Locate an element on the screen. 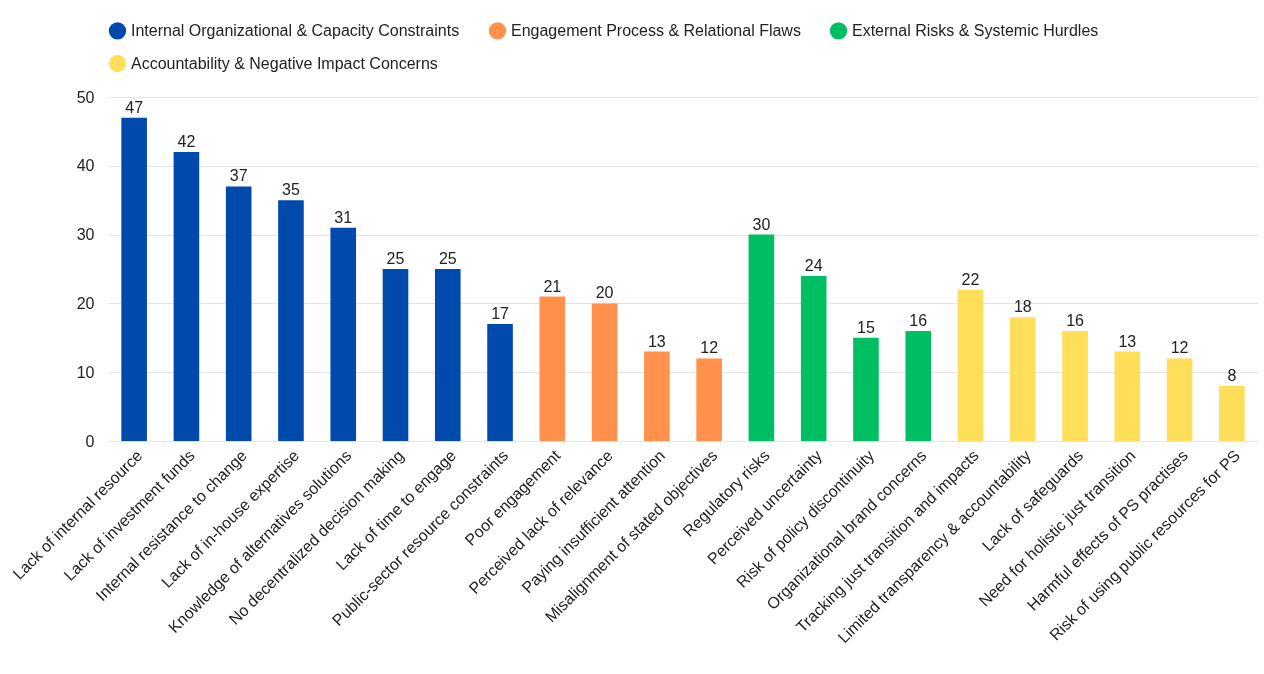 The image size is (1264, 674). legend-label: External Risks & Systemic Hurdles is located at coordinates (975, 30).